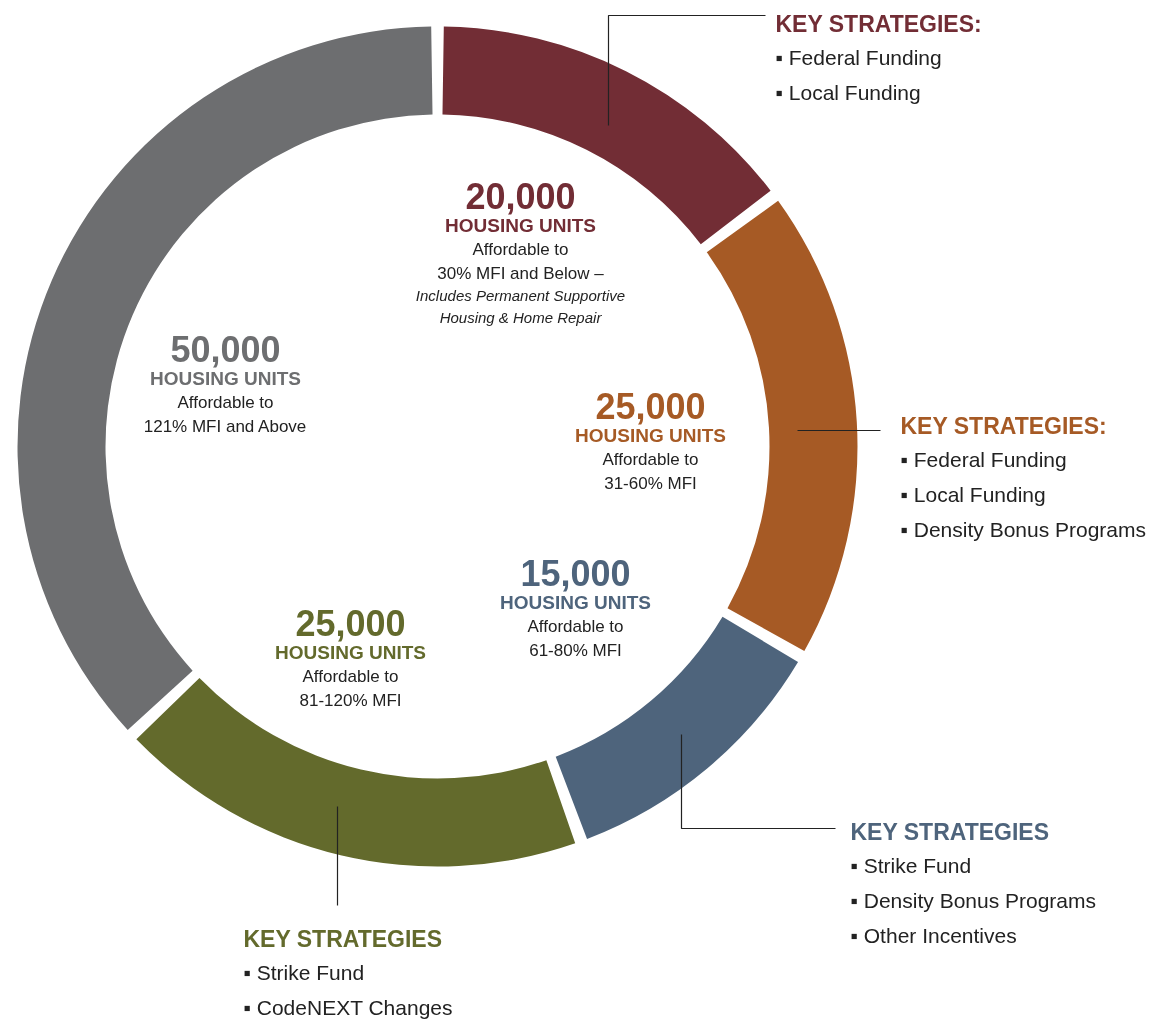  Describe the element at coordinates (225, 349) in the screenshot. I see `data-label: 50,000` at that location.